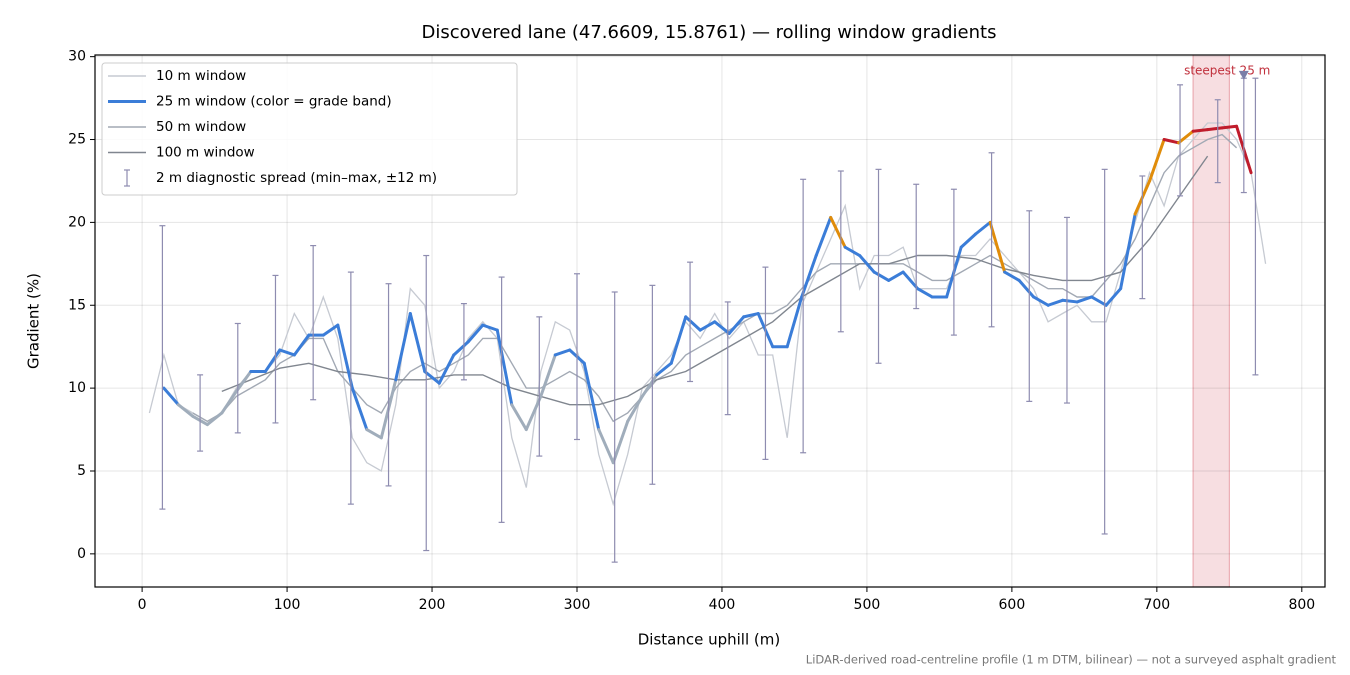 The width and height of the screenshot is (1350, 675). What do you see at coordinates (77, 388) in the screenshot?
I see `y-tick-label: 10` at bounding box center [77, 388].